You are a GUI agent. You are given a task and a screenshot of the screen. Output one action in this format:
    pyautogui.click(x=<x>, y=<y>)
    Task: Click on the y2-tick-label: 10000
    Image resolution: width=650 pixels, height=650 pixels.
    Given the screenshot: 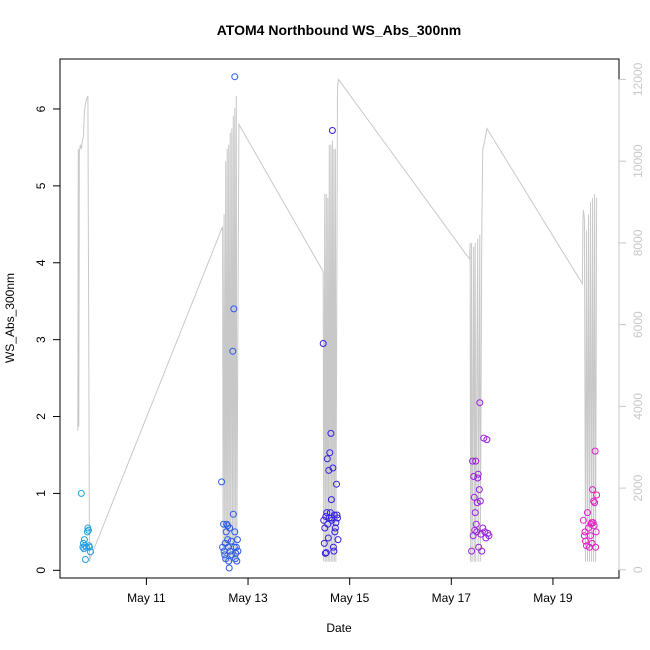 What is the action you would take?
    pyautogui.click(x=638, y=161)
    